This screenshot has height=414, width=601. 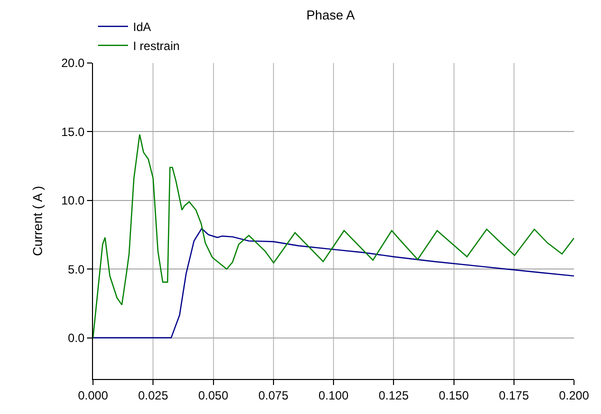 I want to click on x-tick-label: 0.125, so click(x=393, y=395).